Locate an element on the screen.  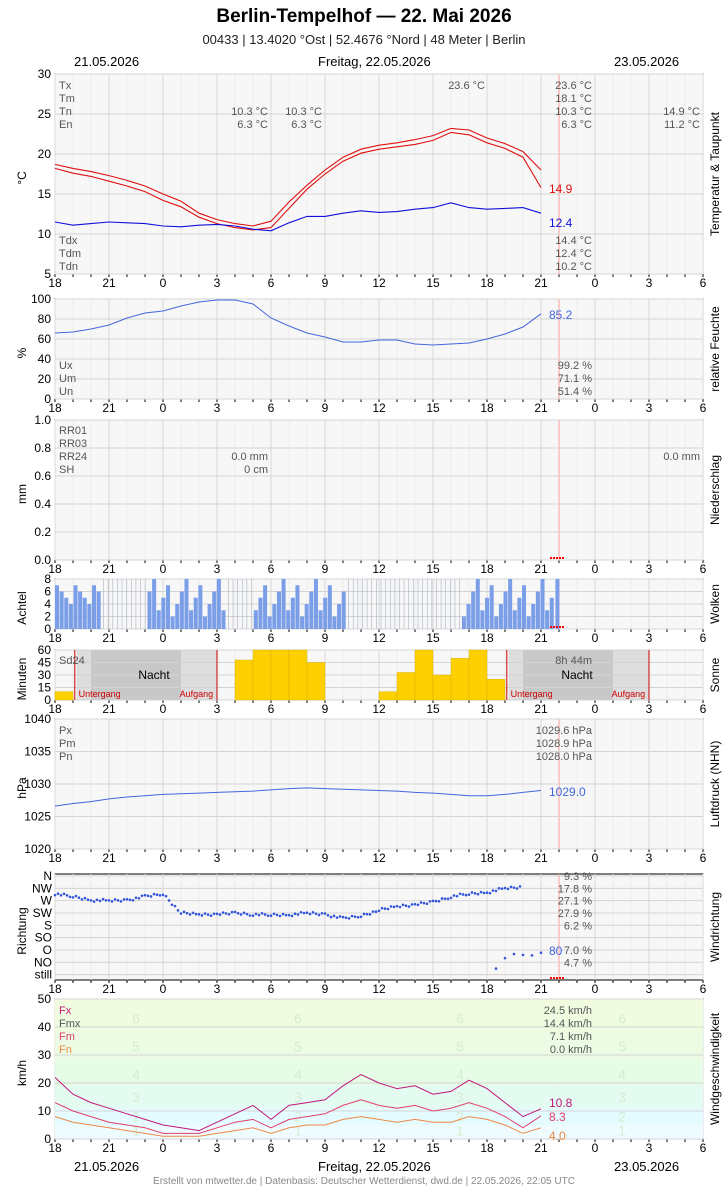
stat-day1: 0.0 mm is located at coordinates (249, 457).